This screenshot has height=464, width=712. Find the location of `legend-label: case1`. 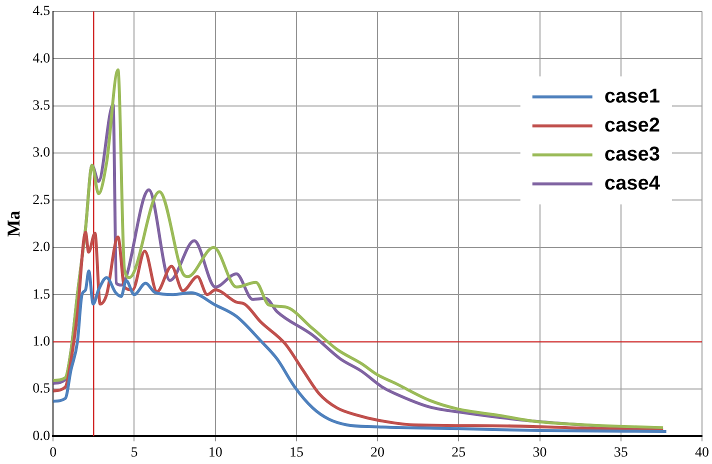

legend-label: case1 is located at coordinates (632, 96).